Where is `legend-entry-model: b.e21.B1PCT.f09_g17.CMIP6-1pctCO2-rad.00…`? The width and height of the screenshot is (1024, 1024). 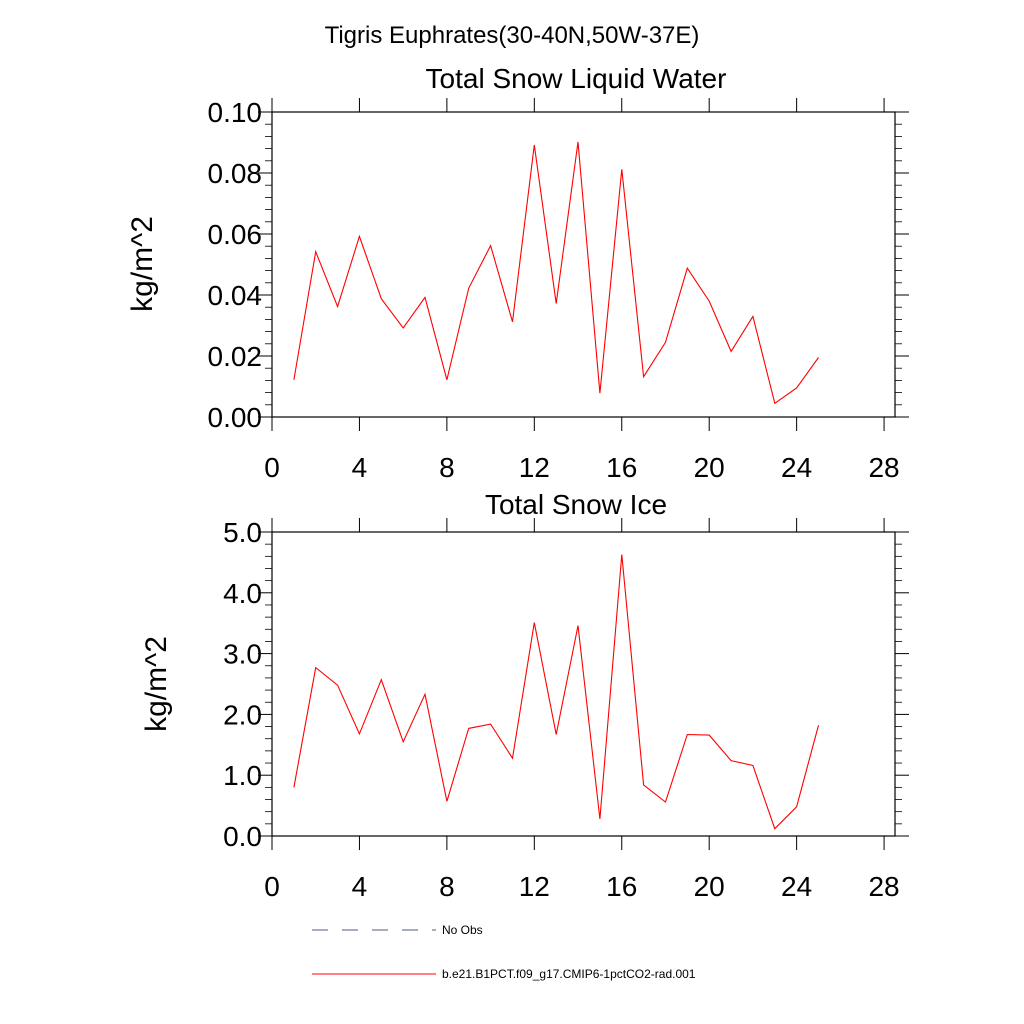
legend-entry-model: b.e21.B1PCT.f09_g17.CMIP6-1pctCO2-rad.00… is located at coordinates (504, 974).